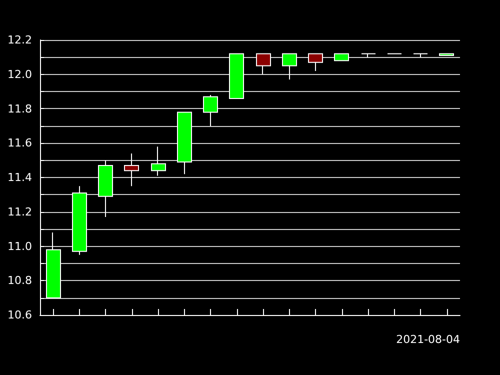  What do you see at coordinates (20, 177) in the screenshot?
I see `y-tick-label: 11.4` at bounding box center [20, 177].